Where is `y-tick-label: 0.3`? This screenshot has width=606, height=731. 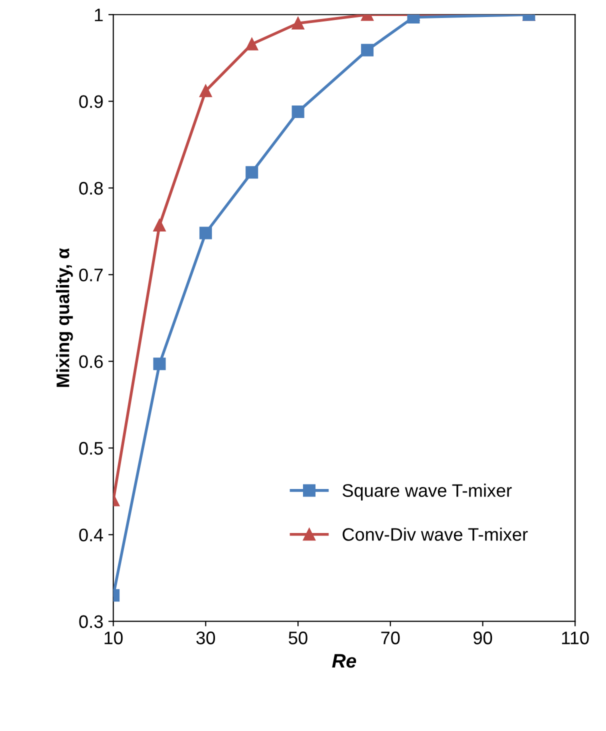
y-tick-label: 0.3 is located at coordinates (91, 621).